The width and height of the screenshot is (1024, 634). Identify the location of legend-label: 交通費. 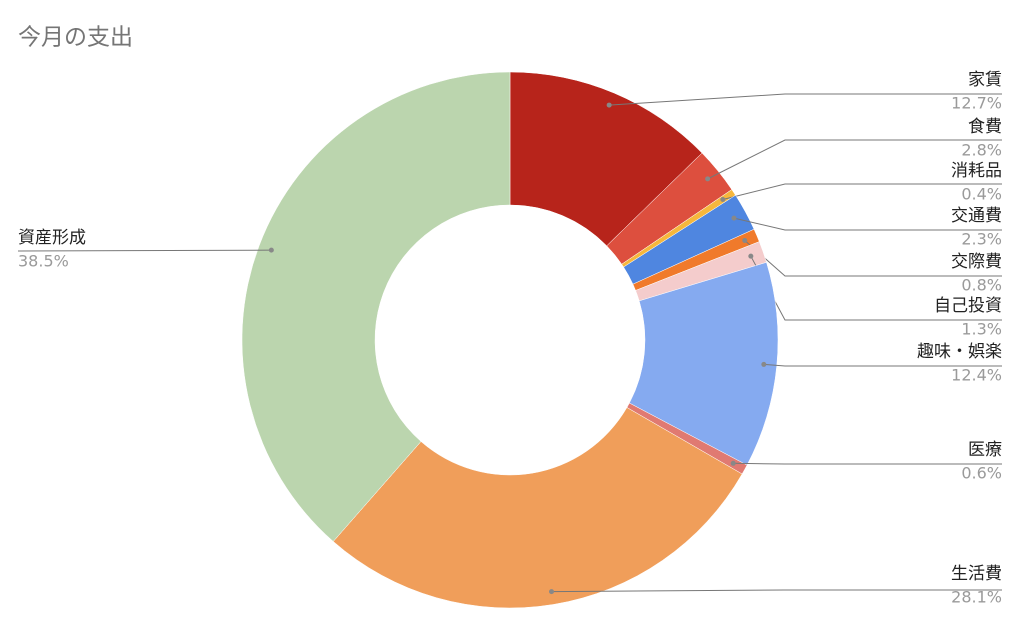
(976, 216).